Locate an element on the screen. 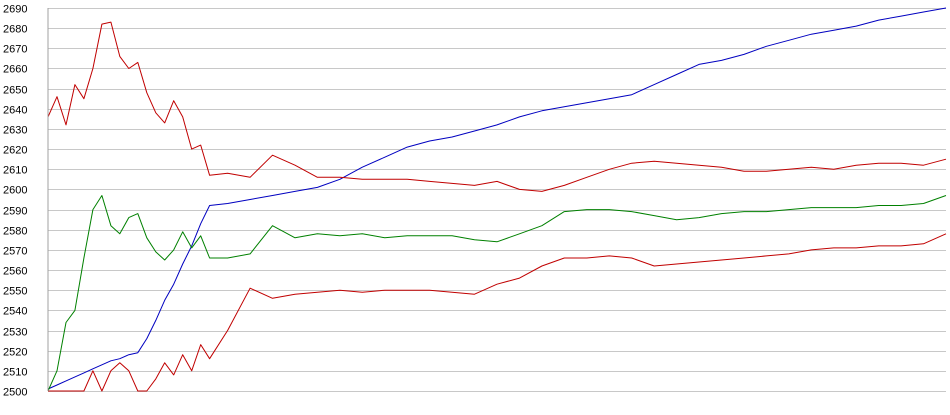  y-tick-label: 2670 is located at coordinates (15, 50).